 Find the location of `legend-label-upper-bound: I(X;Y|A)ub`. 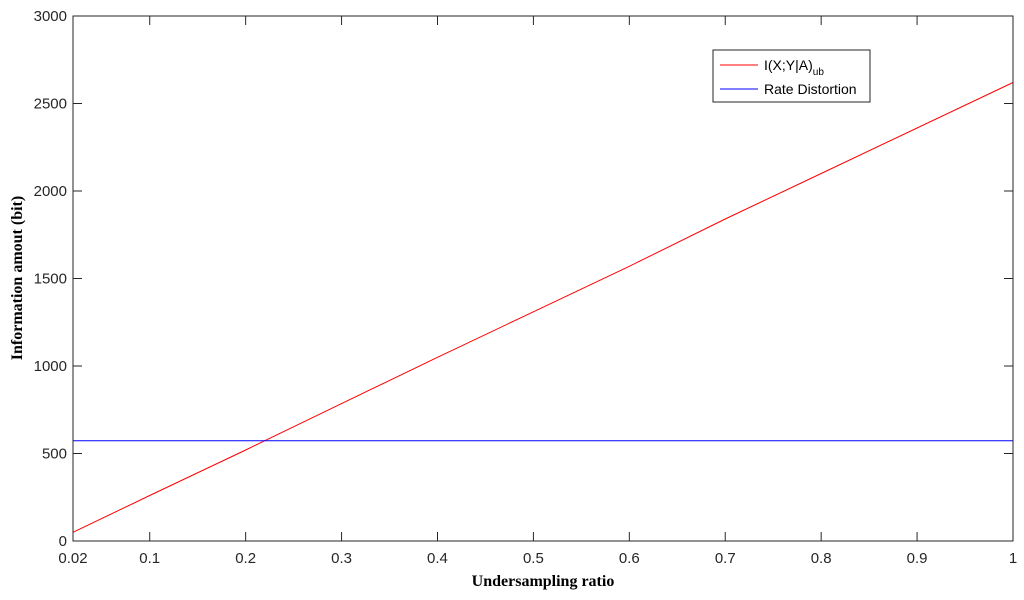

legend-label-upper-bound: I(X;Y|A)ub is located at coordinates (794, 67).